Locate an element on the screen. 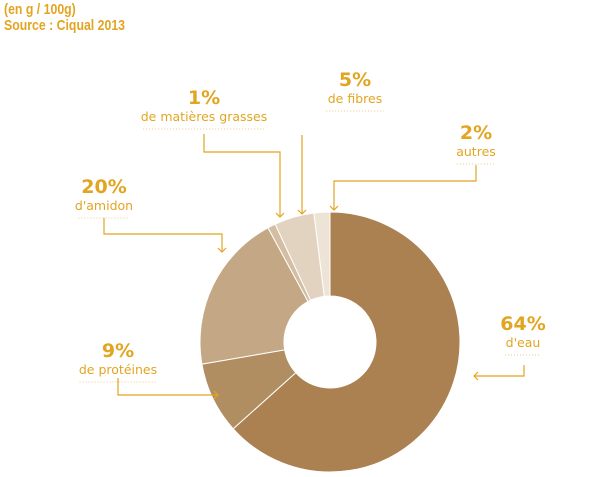 This screenshot has height=477, width=600. desc-label-fibres: de fibres is located at coordinates (355, 98).